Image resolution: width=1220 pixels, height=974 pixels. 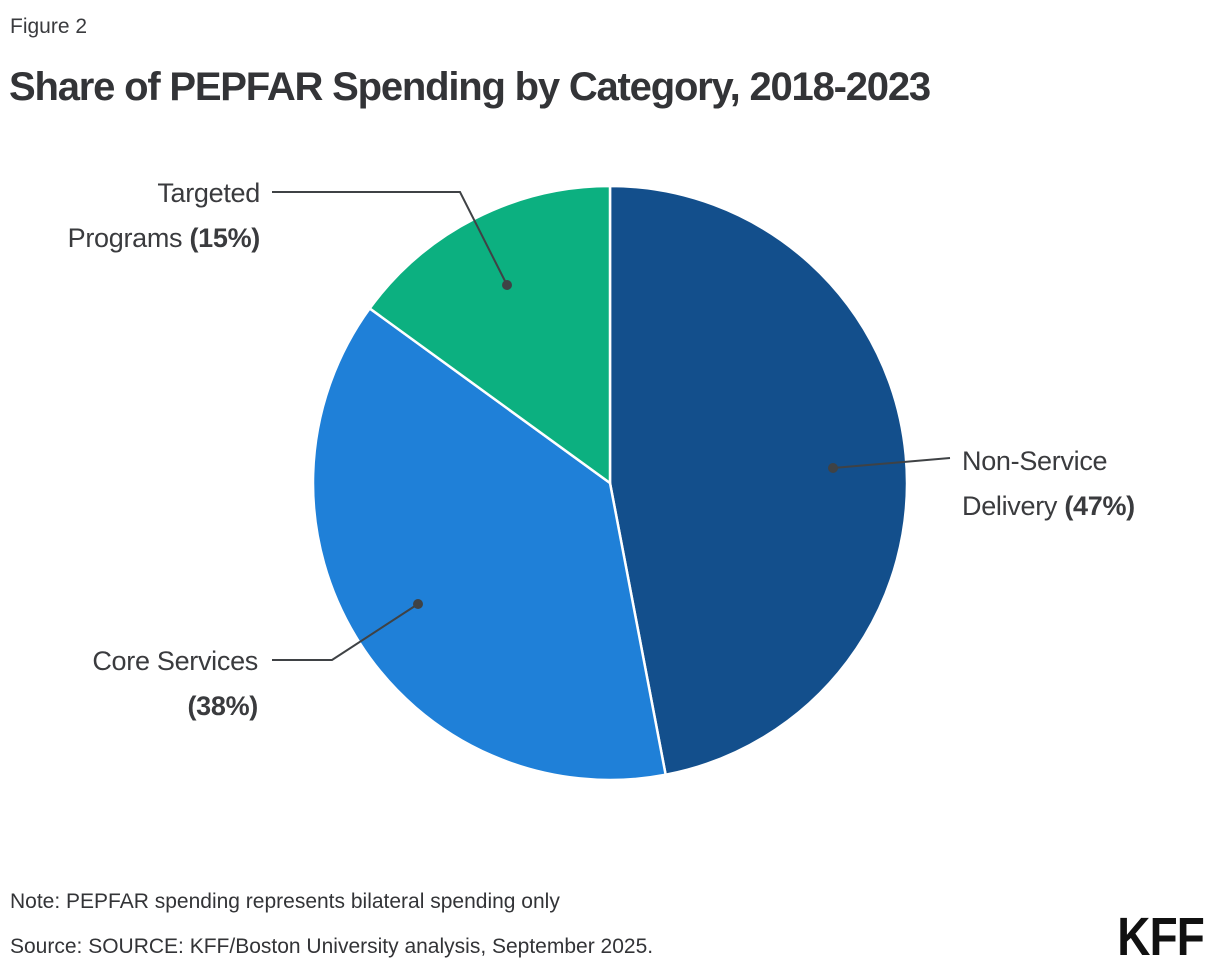 I want to click on kff-logo: KFF, so click(x=1161, y=937).